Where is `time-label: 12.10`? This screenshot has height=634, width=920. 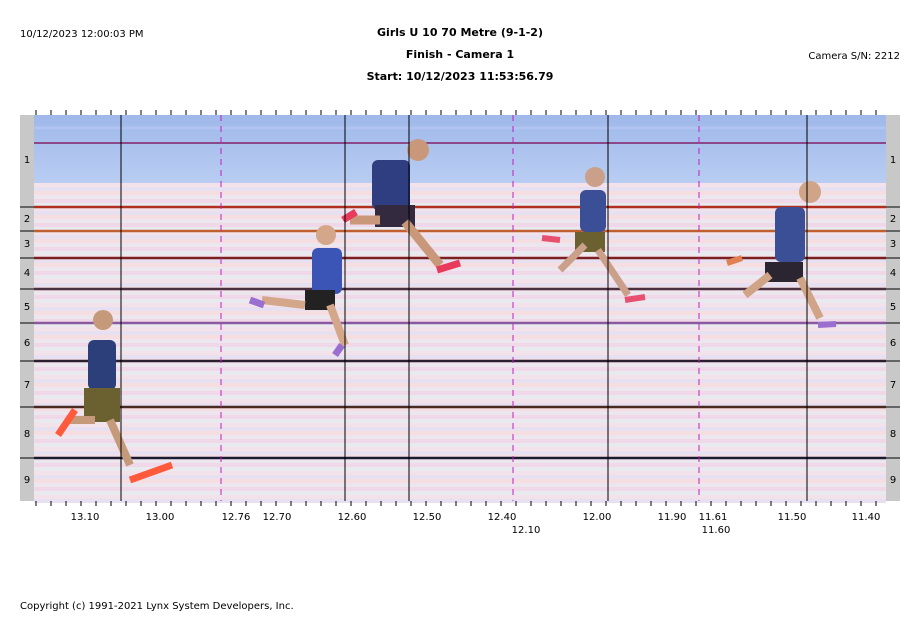
time-label: 12.10 is located at coordinates (526, 530).